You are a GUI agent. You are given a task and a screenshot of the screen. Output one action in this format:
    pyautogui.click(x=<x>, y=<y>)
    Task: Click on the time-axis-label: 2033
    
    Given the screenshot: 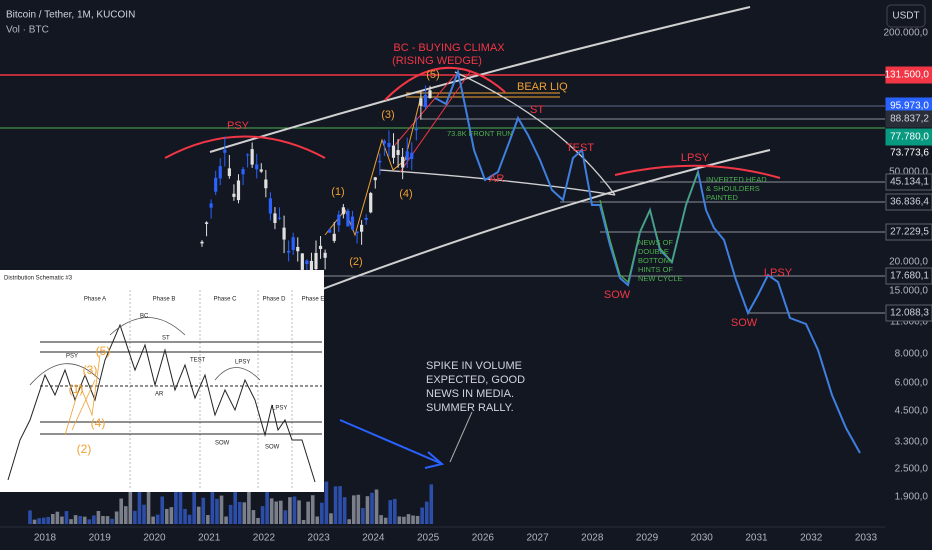 What is the action you would take?
    pyautogui.click(x=866, y=538)
    